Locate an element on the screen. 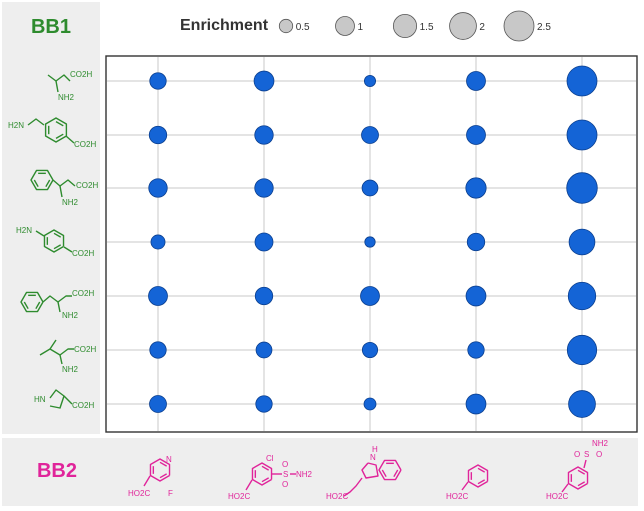  bb2-panel: BB2 is located at coordinates (320, 472).